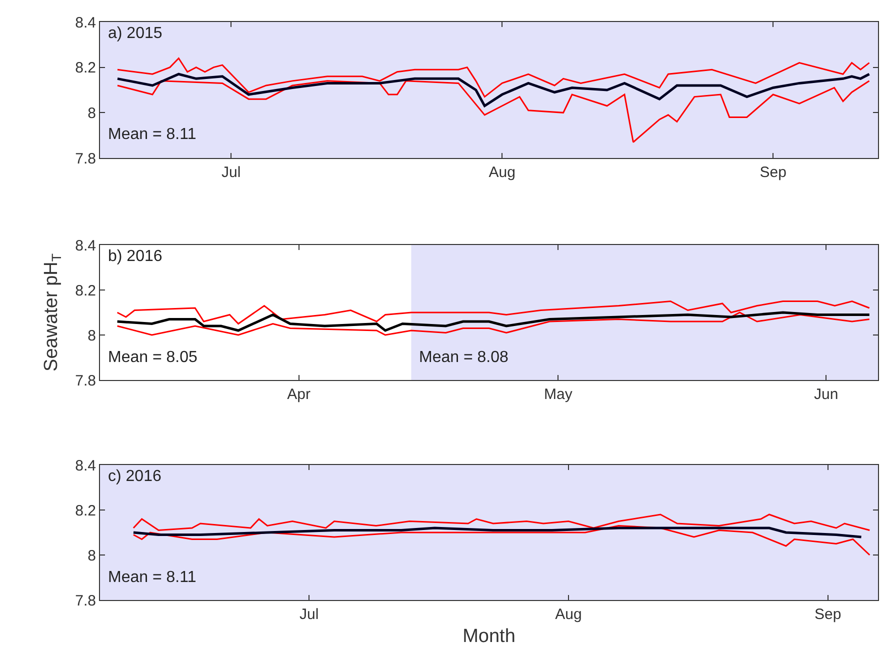 Image resolution: width=881 pixels, height=668 pixels. What do you see at coordinates (135, 256) in the screenshot?
I see `annotation: b) 2016` at bounding box center [135, 256].